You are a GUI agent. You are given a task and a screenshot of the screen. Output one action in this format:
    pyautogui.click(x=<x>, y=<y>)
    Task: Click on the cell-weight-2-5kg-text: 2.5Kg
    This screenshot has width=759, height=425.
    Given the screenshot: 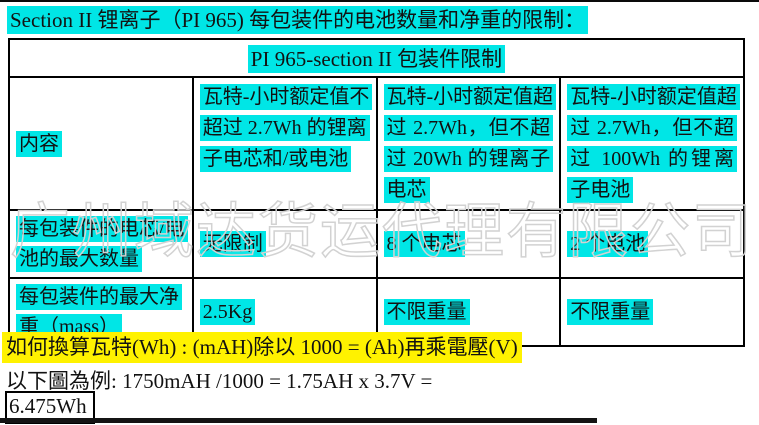 What is the action you would take?
    pyautogui.click(x=227, y=312)
    